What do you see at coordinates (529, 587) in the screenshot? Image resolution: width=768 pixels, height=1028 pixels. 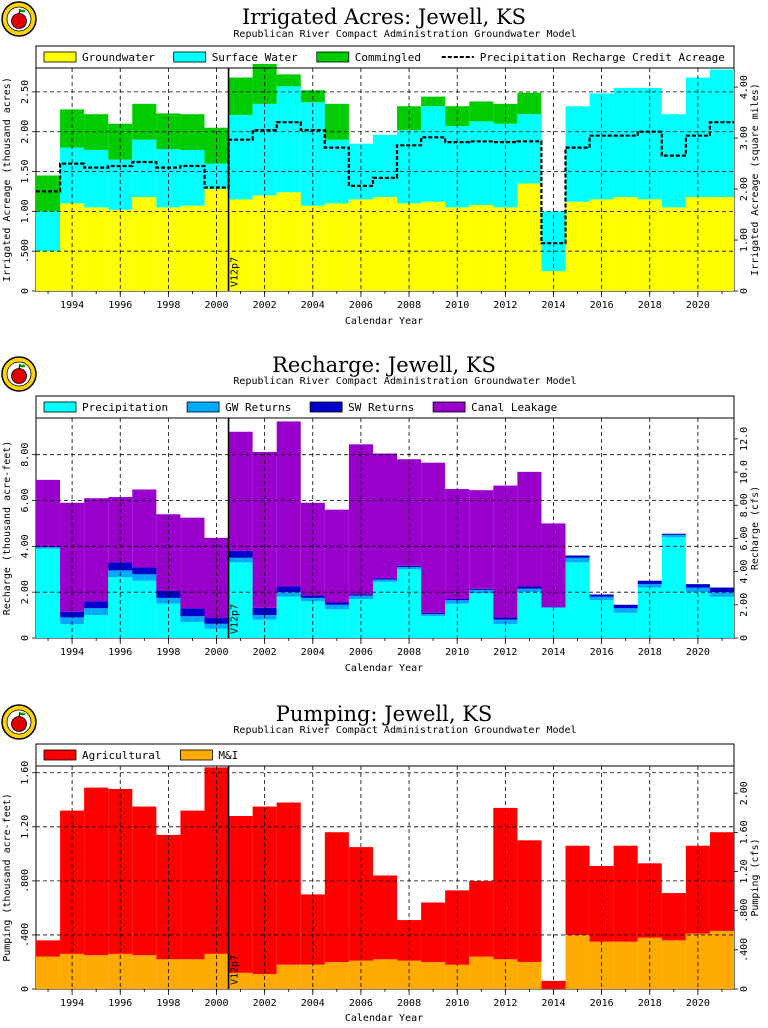 I see `bar-sw-returns-2013` at bounding box center [529, 587].